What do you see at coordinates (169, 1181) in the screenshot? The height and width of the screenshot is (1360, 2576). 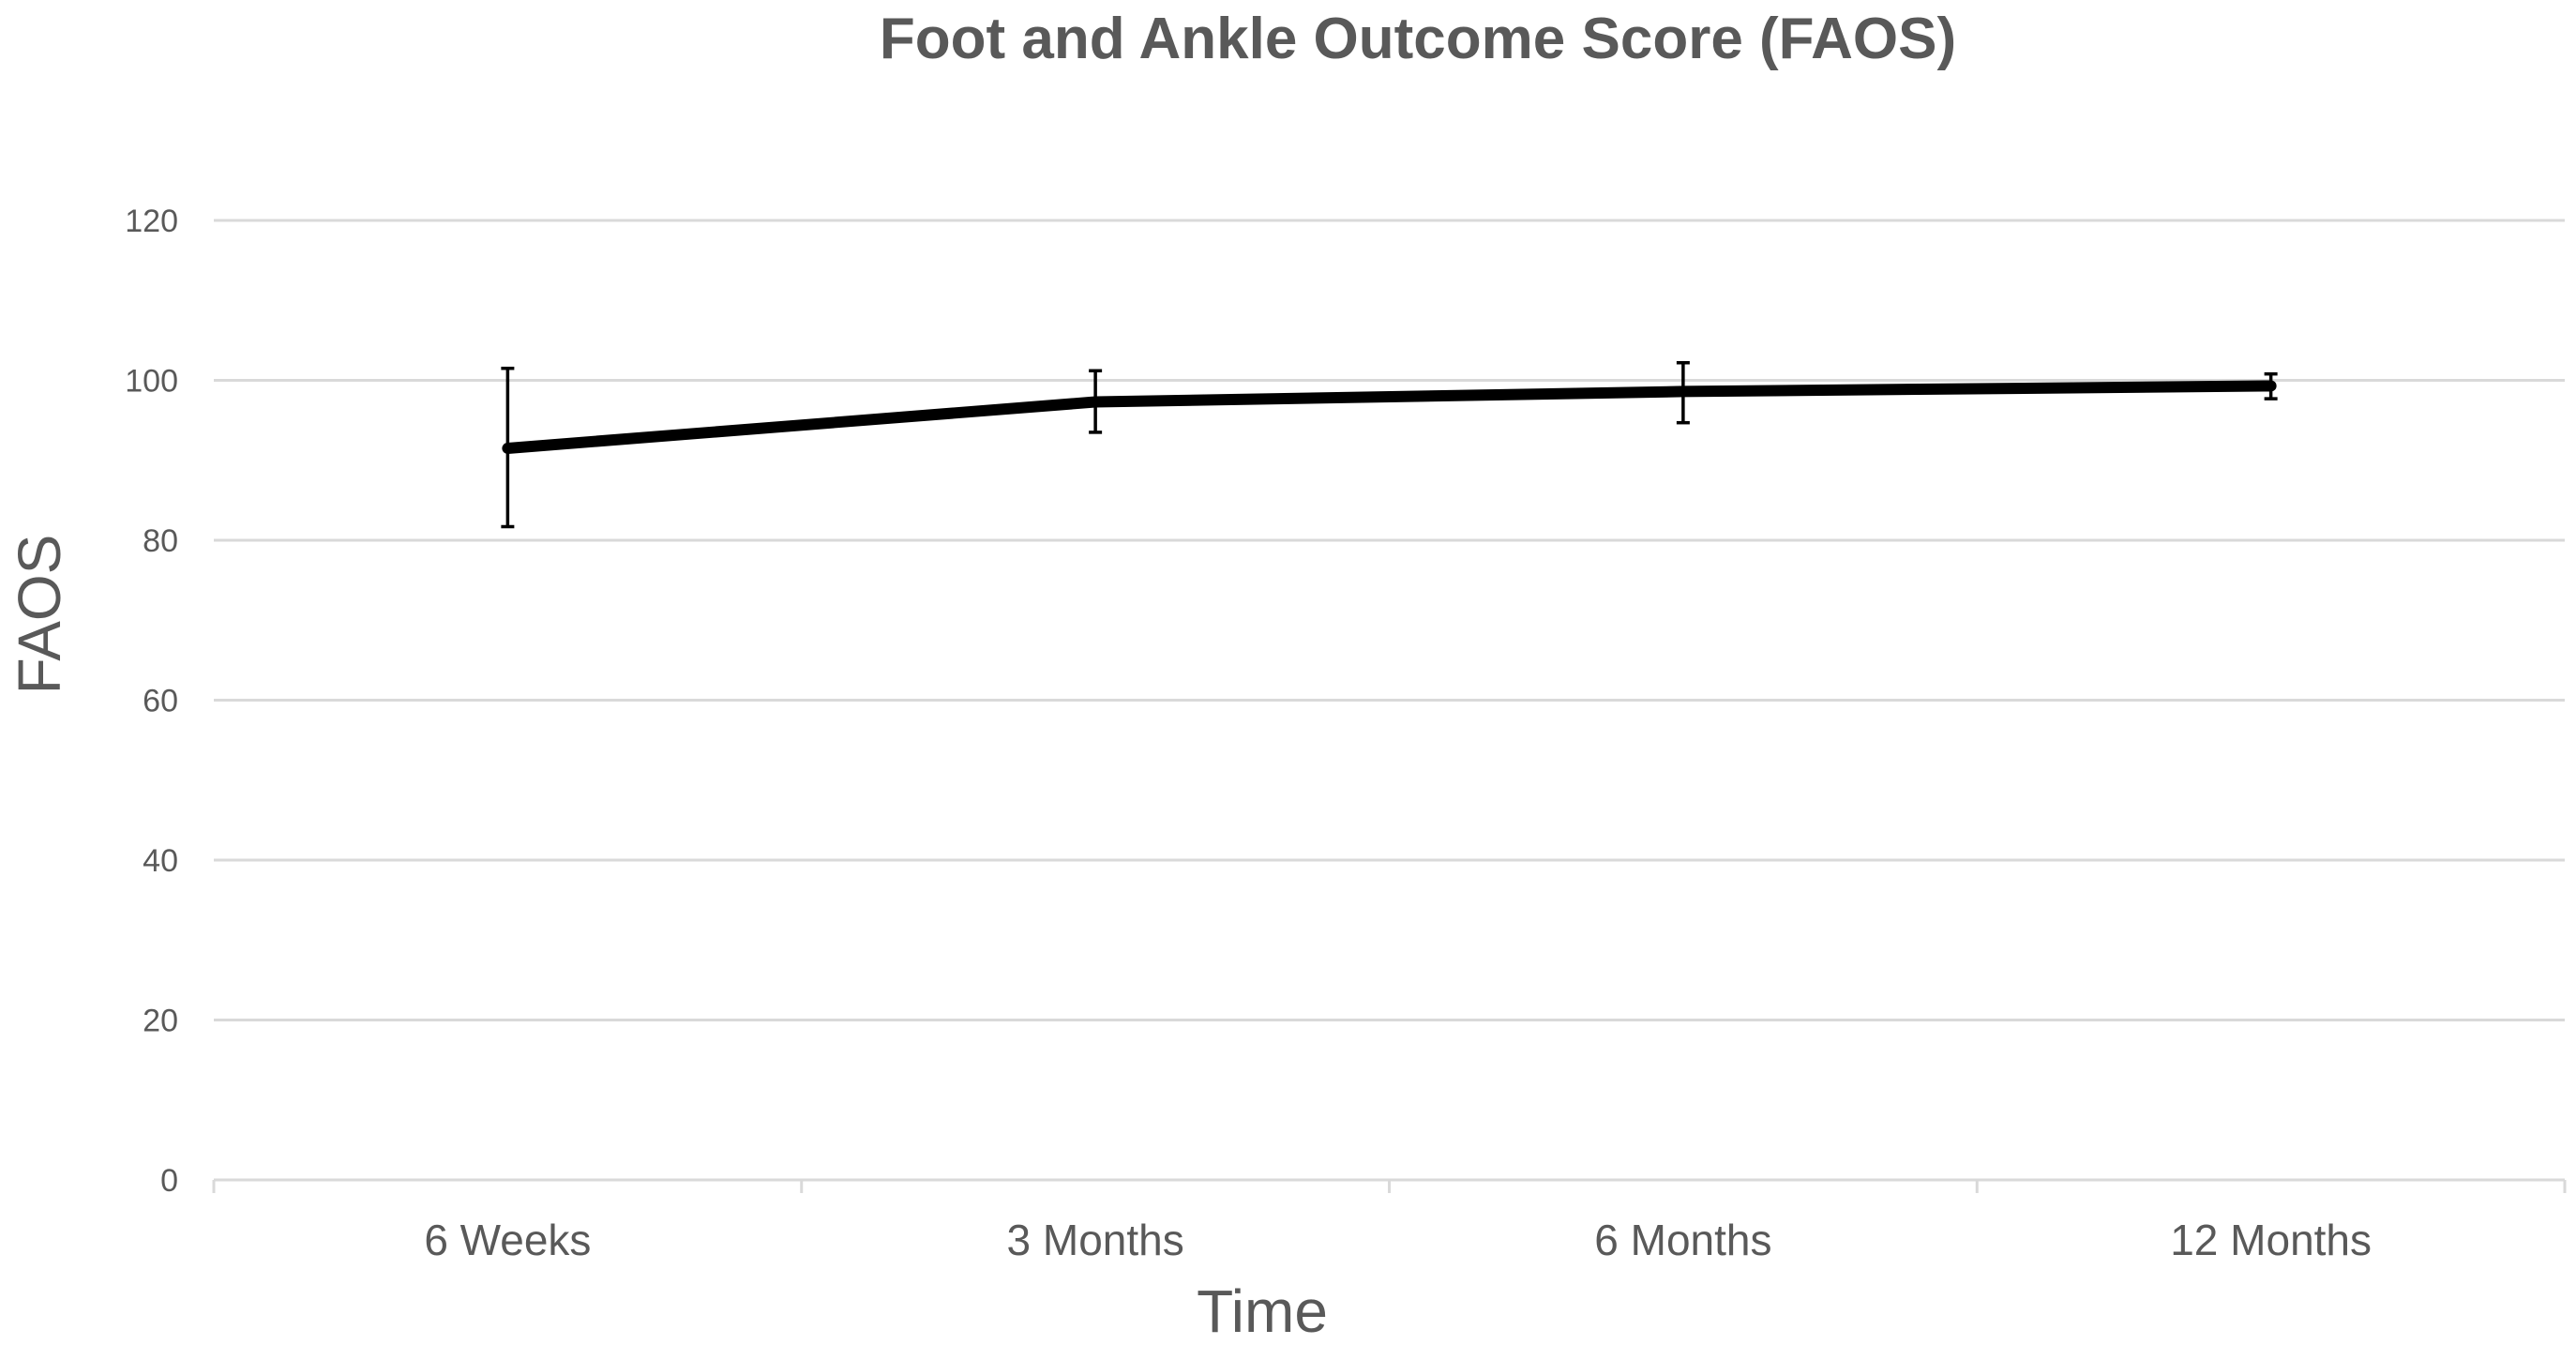 I see `y-tick-label: 0` at bounding box center [169, 1181].